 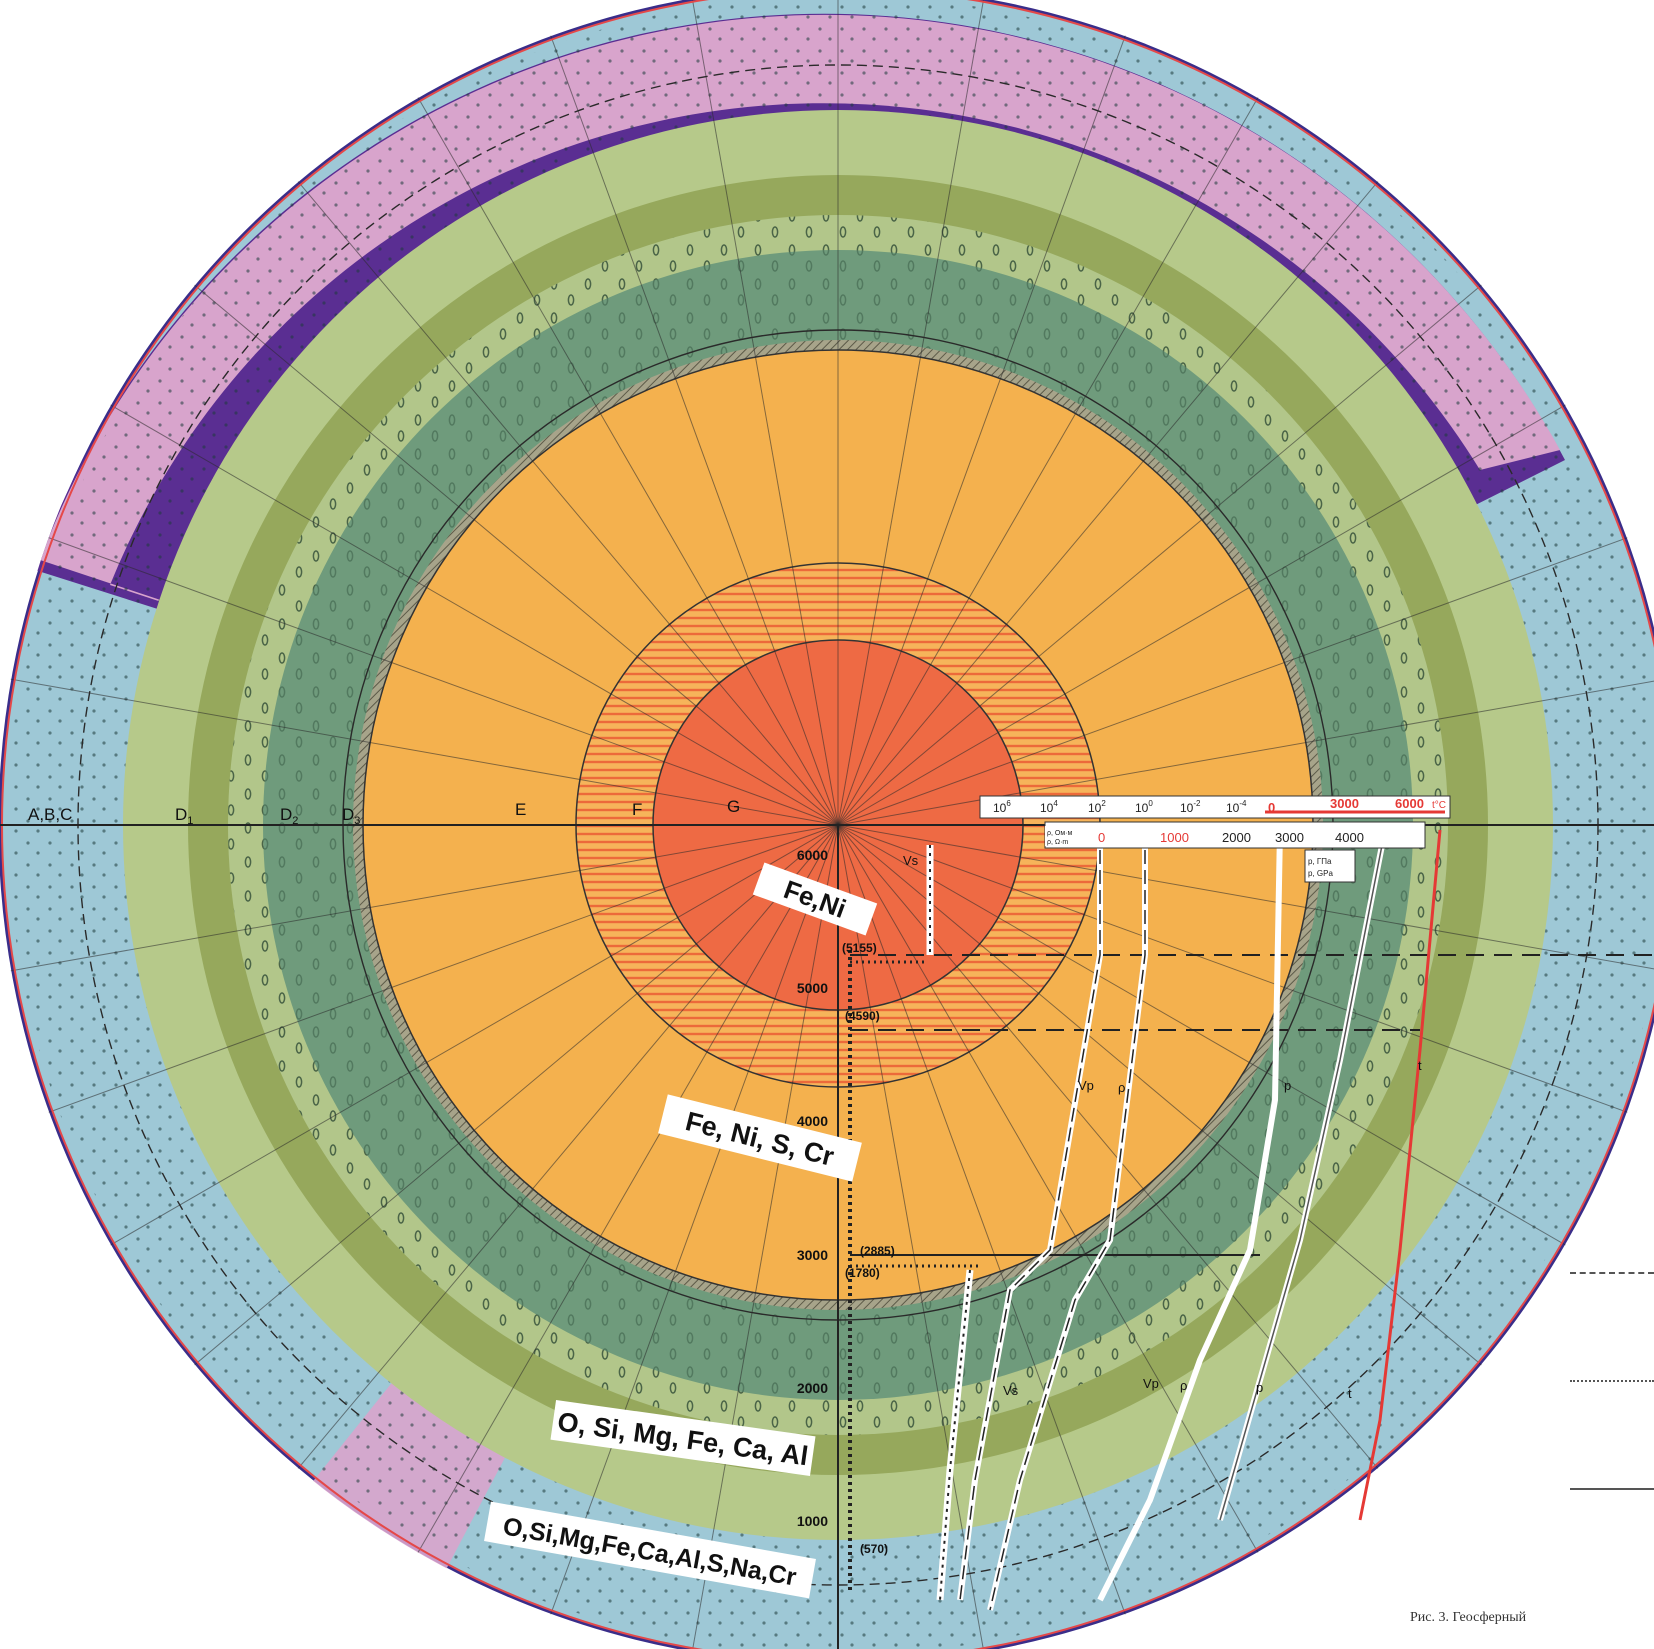 What do you see at coordinates (1183, 1385) in the screenshot?
I see `label-rho-lower: ρ` at bounding box center [1183, 1385].